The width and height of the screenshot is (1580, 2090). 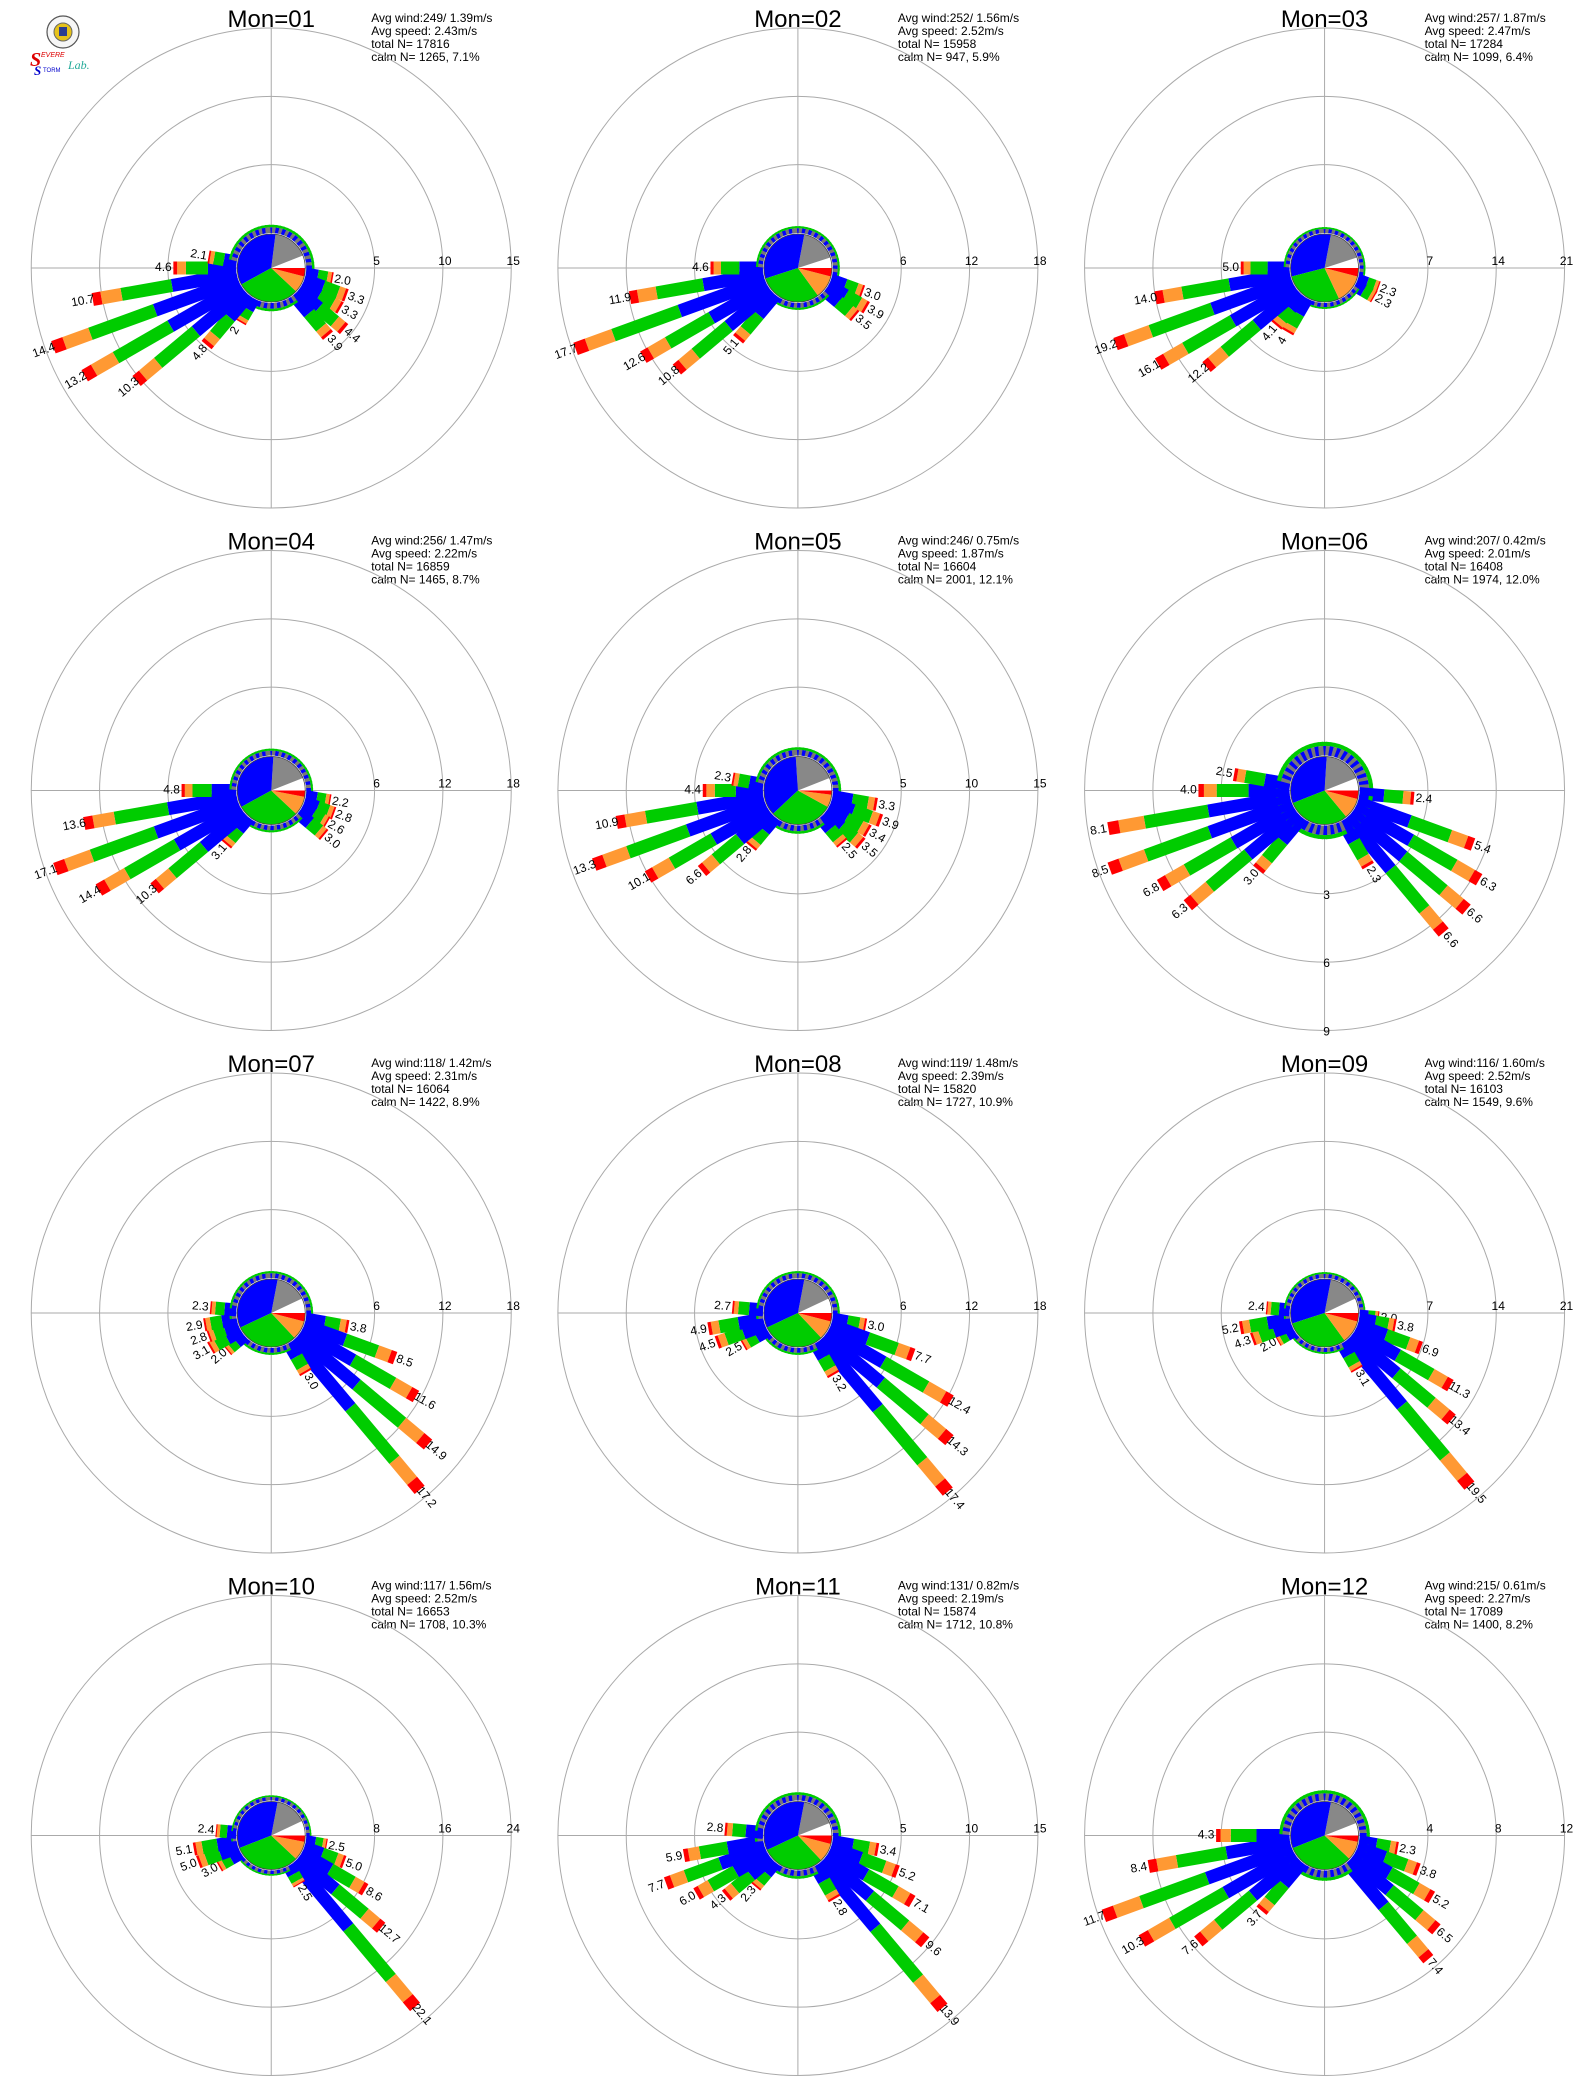 What do you see at coordinates (1485, 18) in the screenshot?
I see `stat-line: Avg wind:257/ 1.87m/s` at bounding box center [1485, 18].